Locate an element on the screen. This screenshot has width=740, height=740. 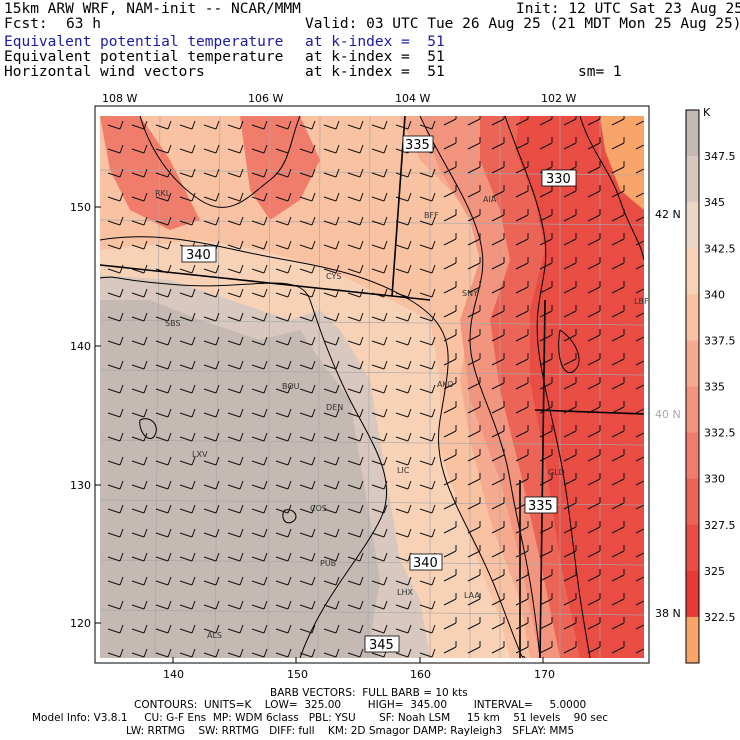
colorbar-label: 335 is located at coordinates (714, 387).